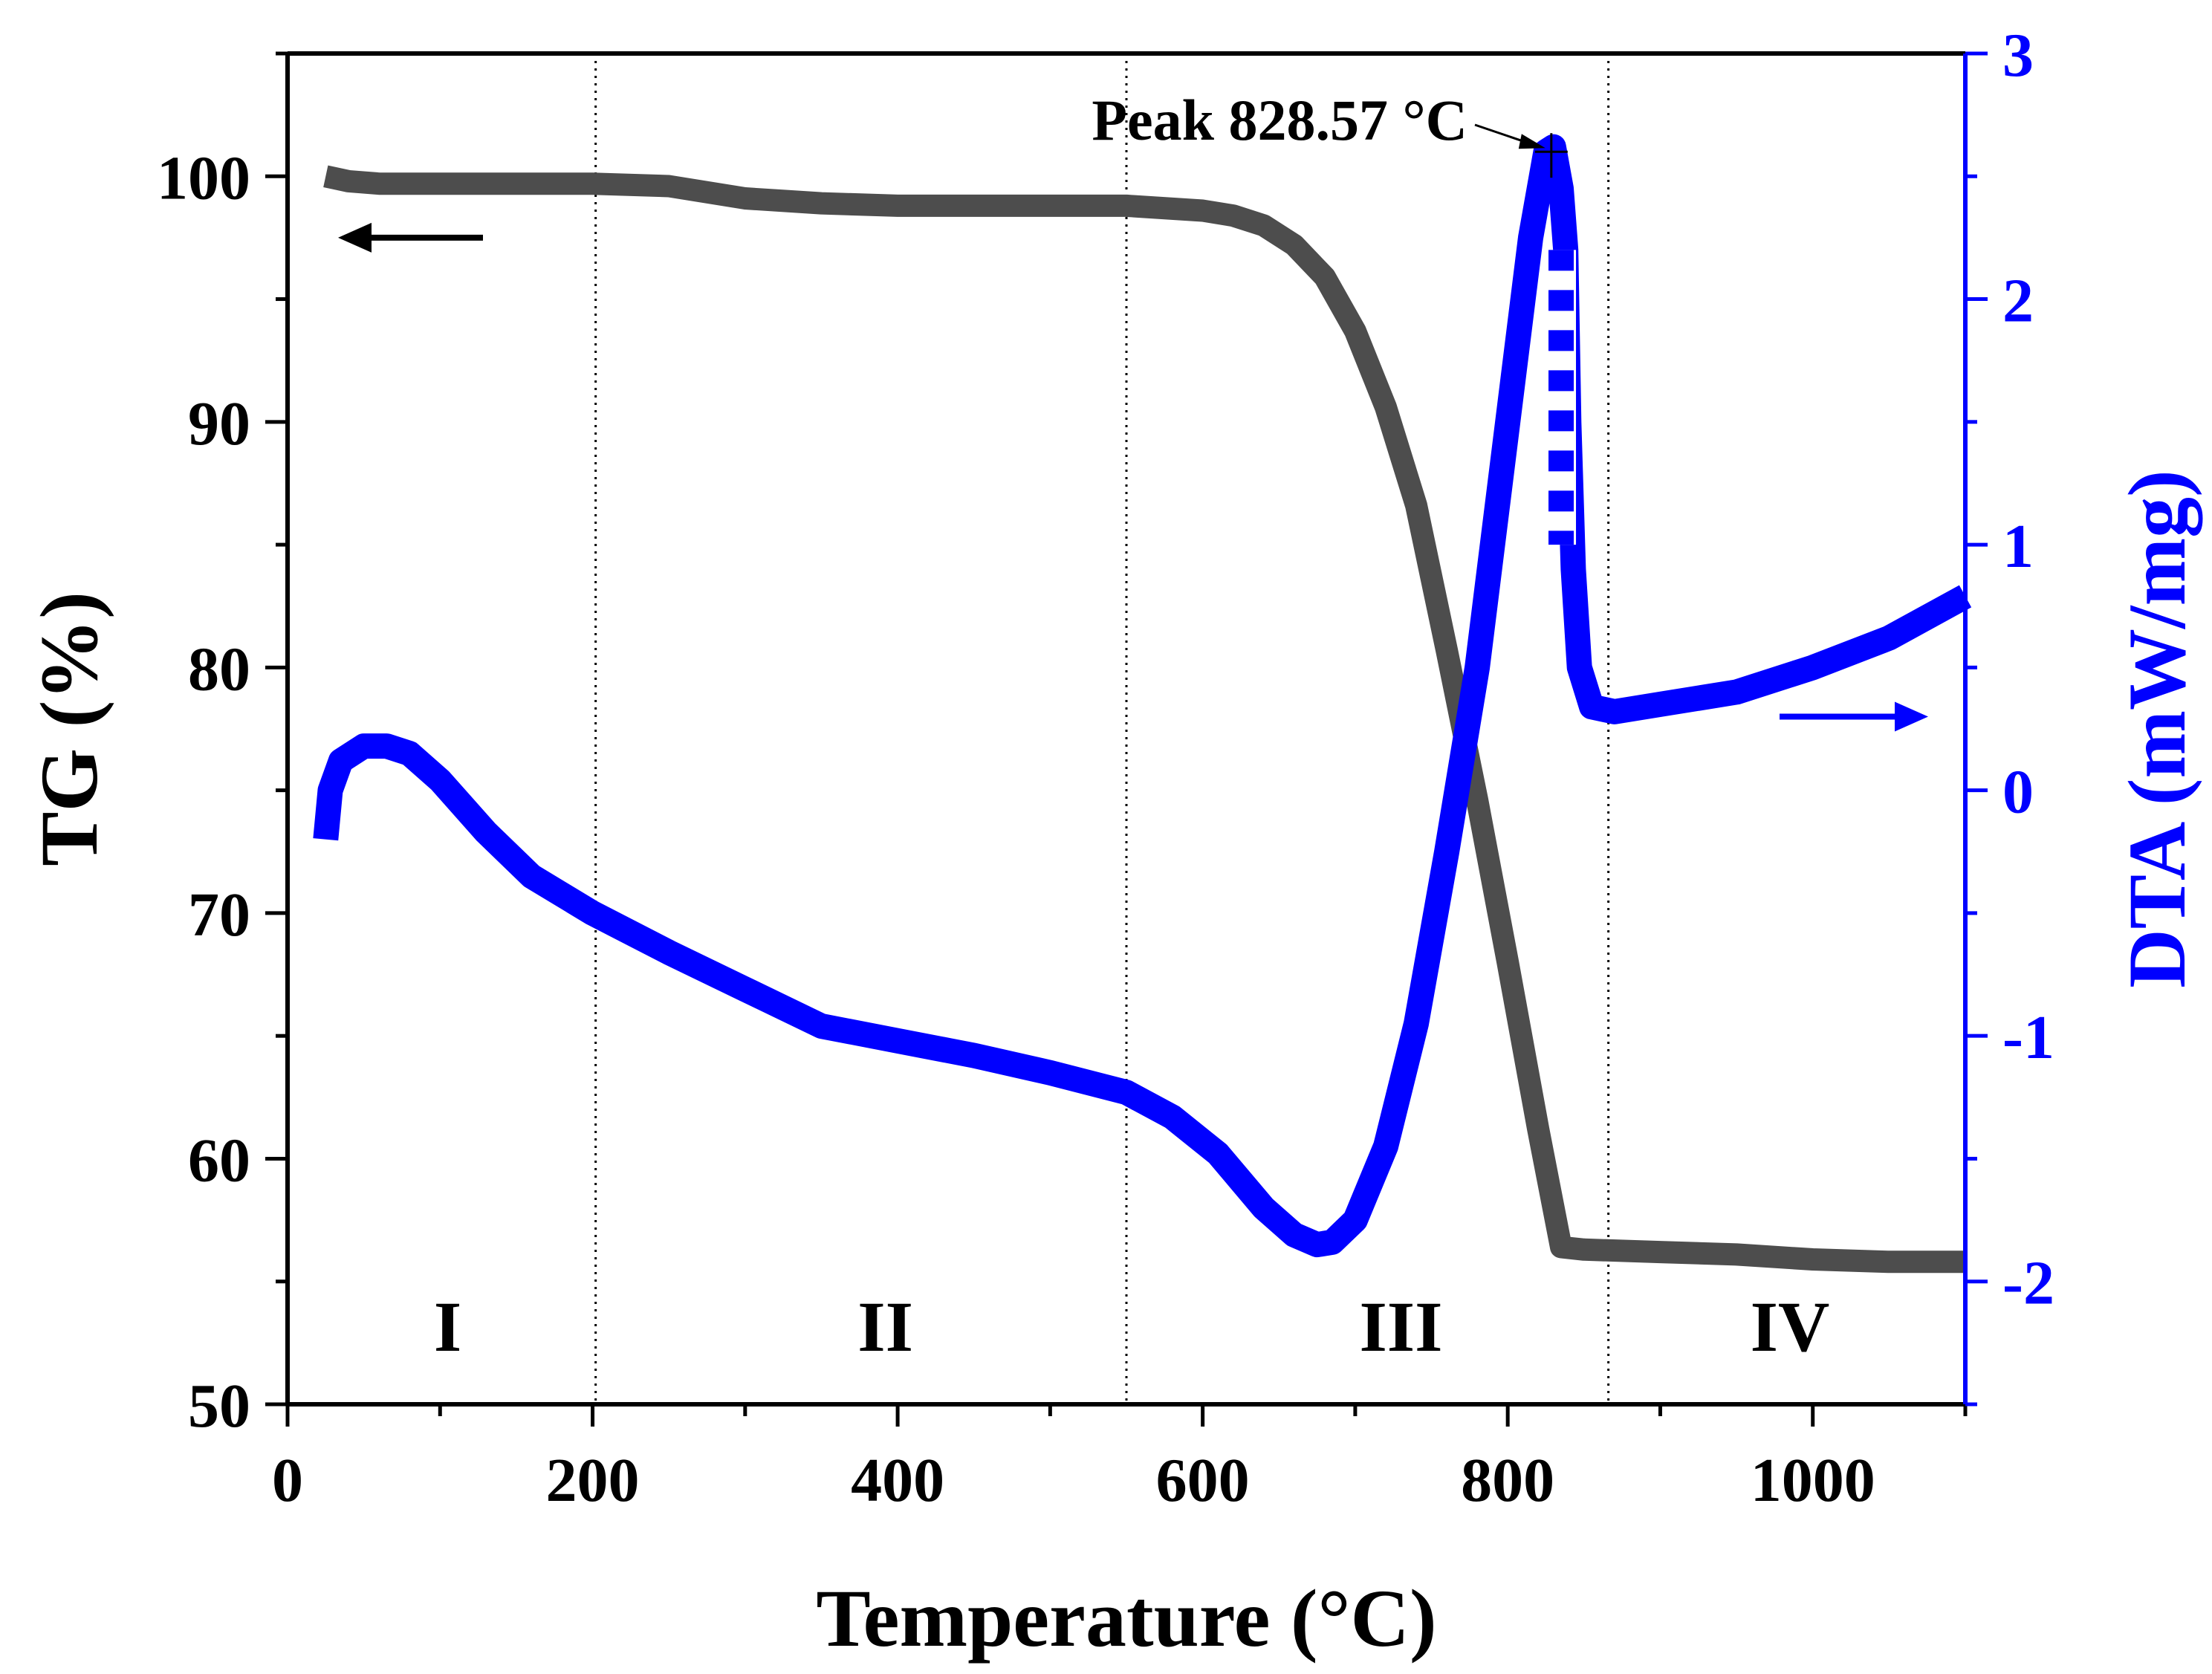 This screenshot has width=2212, height=1674. I want to click on x-tick-label-0: 0, so click(287, 1480).